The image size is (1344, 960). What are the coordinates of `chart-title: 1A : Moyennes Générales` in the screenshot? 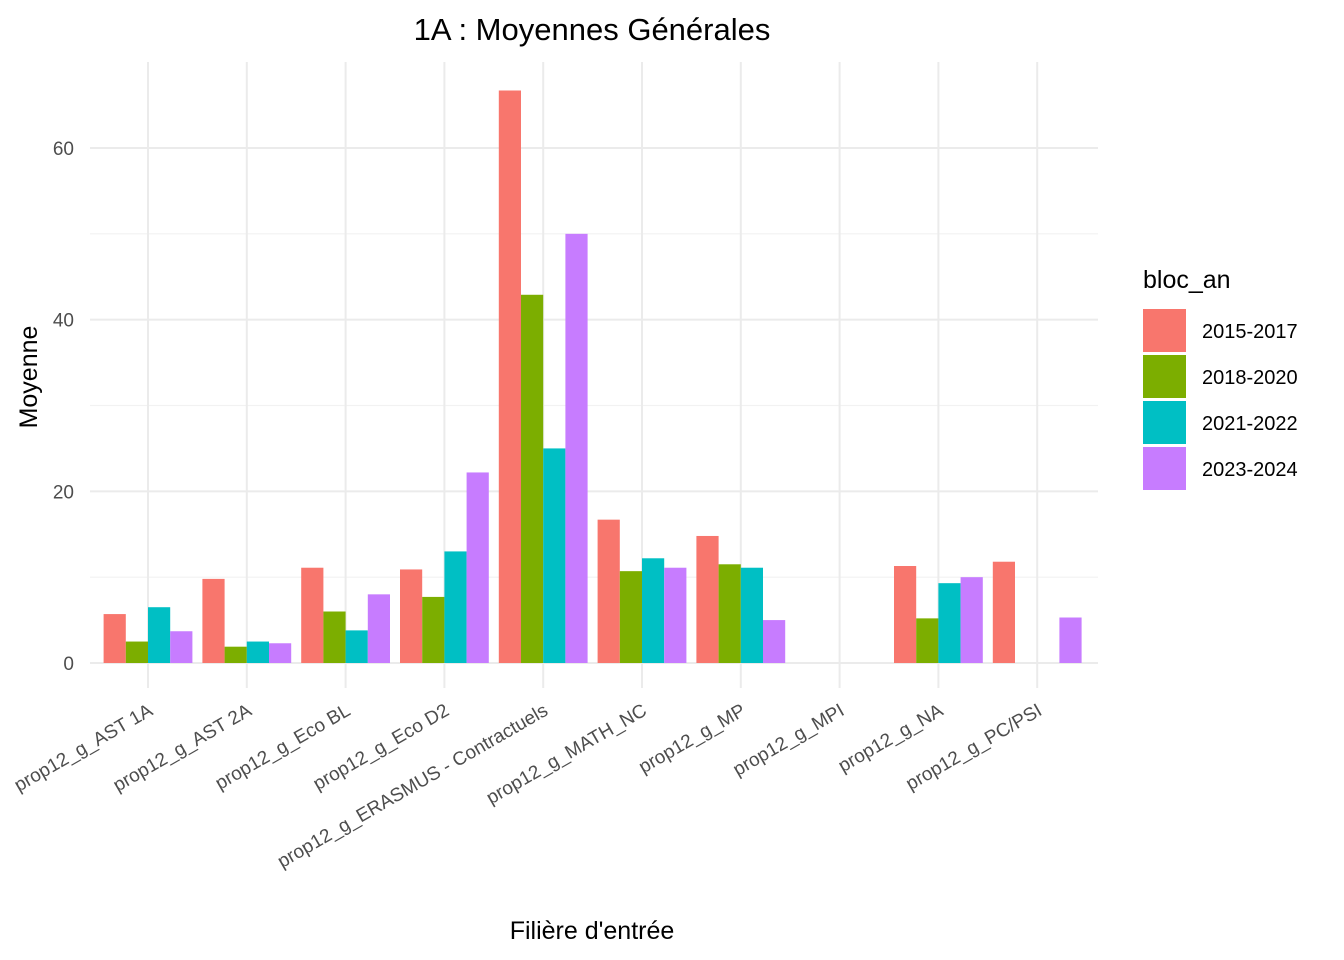 It's located at (592, 29).